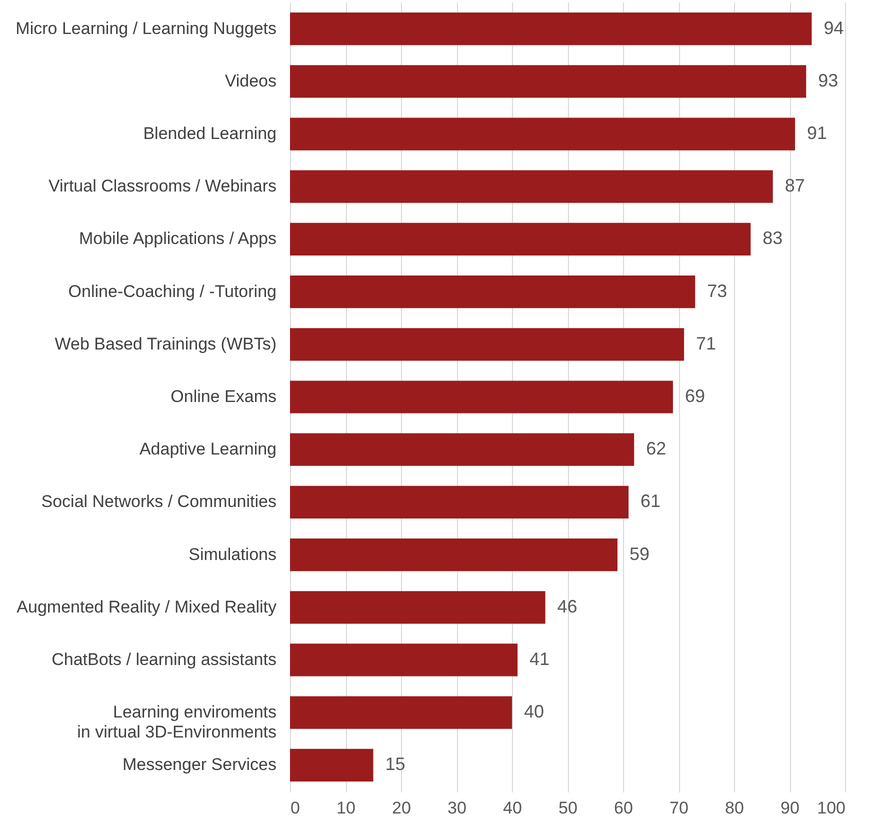 The width and height of the screenshot is (869, 822). Describe the element at coordinates (834, 28) in the screenshot. I see `data-label: 94` at that location.